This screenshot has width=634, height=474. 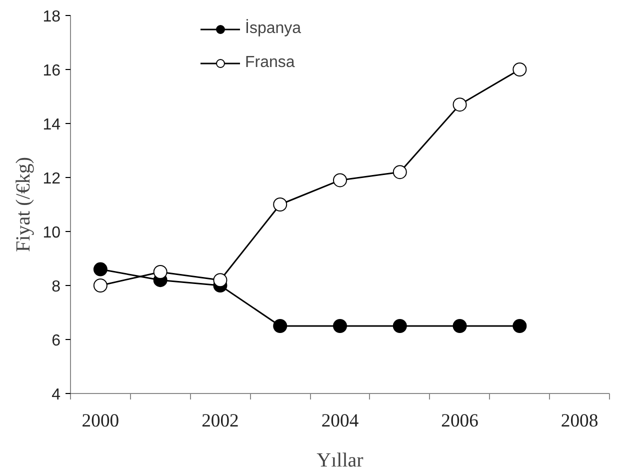 I want to click on x-tick-label: 2000, so click(x=101, y=421).